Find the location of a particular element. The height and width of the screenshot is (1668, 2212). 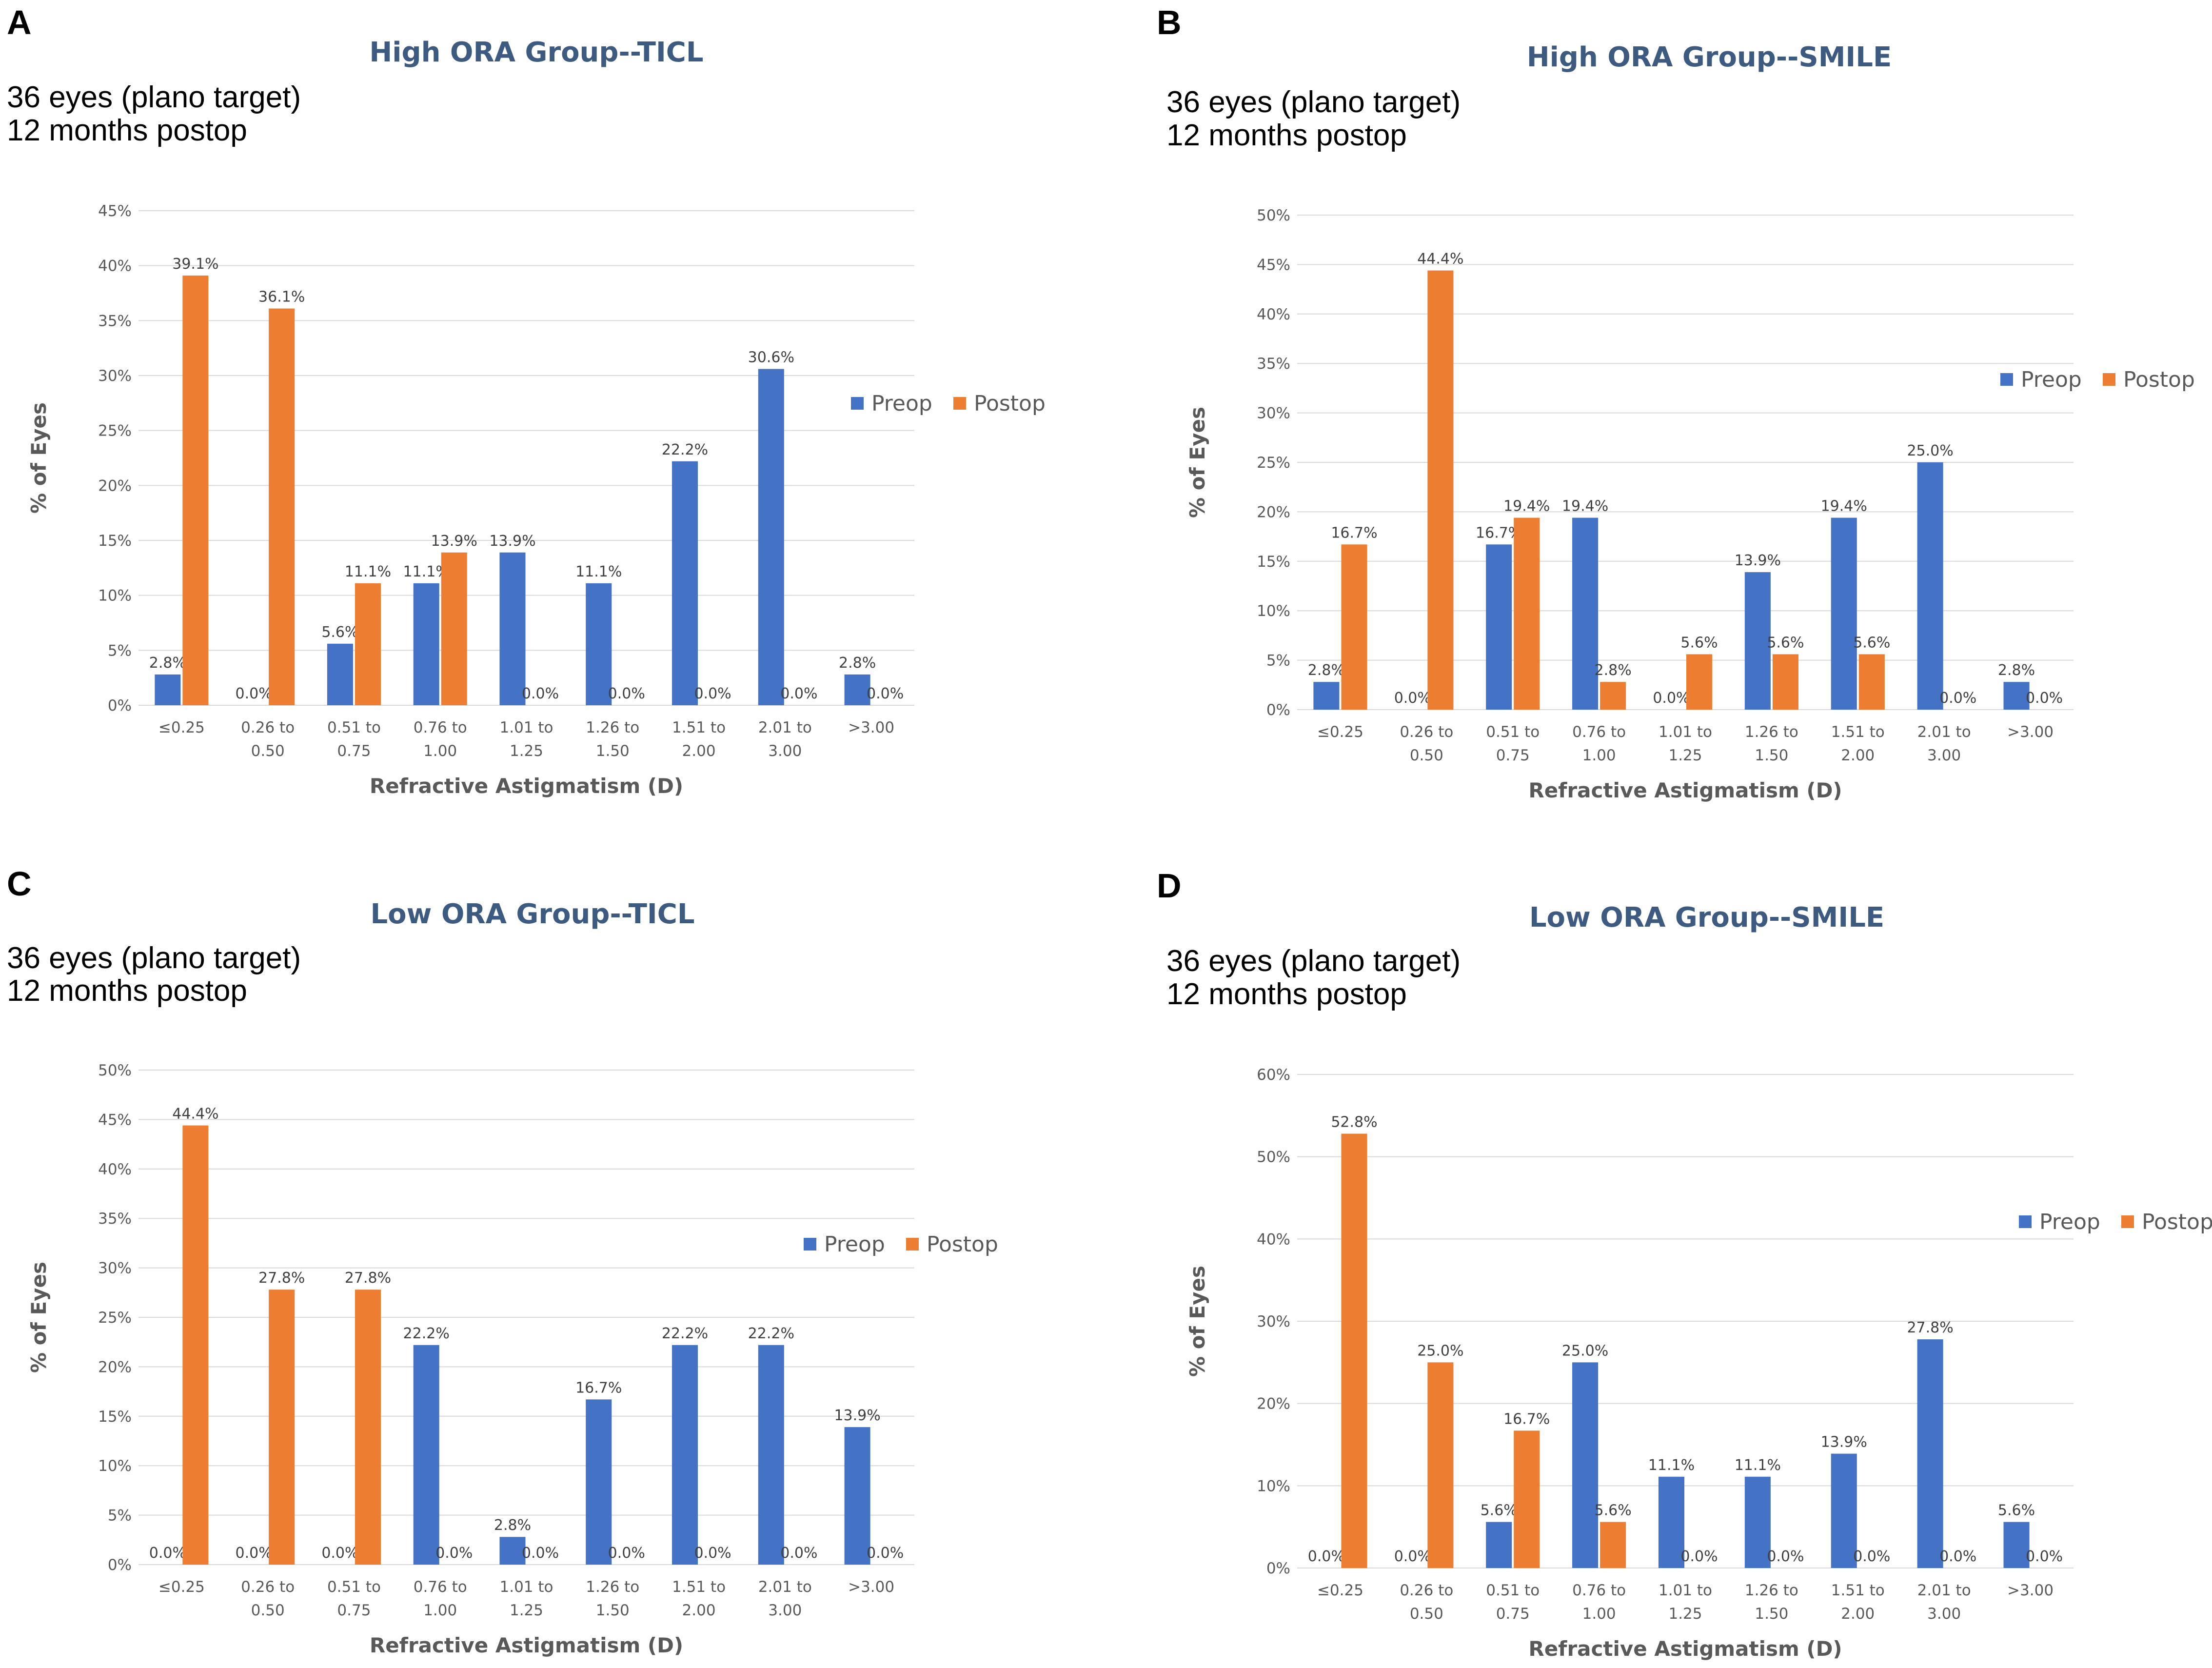

x-tick-label: 0.50 is located at coordinates (268, 1610).